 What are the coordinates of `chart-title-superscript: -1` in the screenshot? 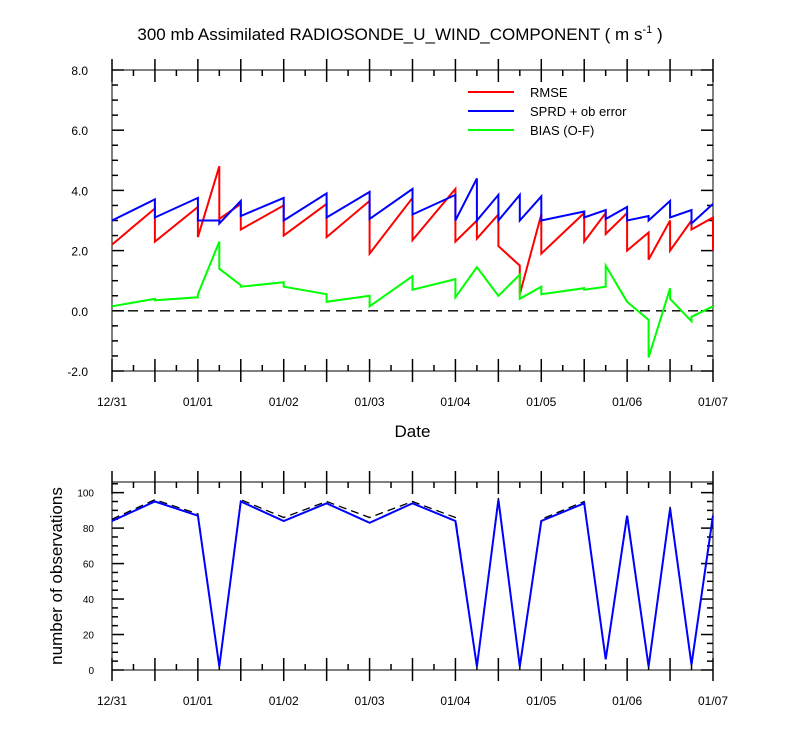 It's located at (647, 30).